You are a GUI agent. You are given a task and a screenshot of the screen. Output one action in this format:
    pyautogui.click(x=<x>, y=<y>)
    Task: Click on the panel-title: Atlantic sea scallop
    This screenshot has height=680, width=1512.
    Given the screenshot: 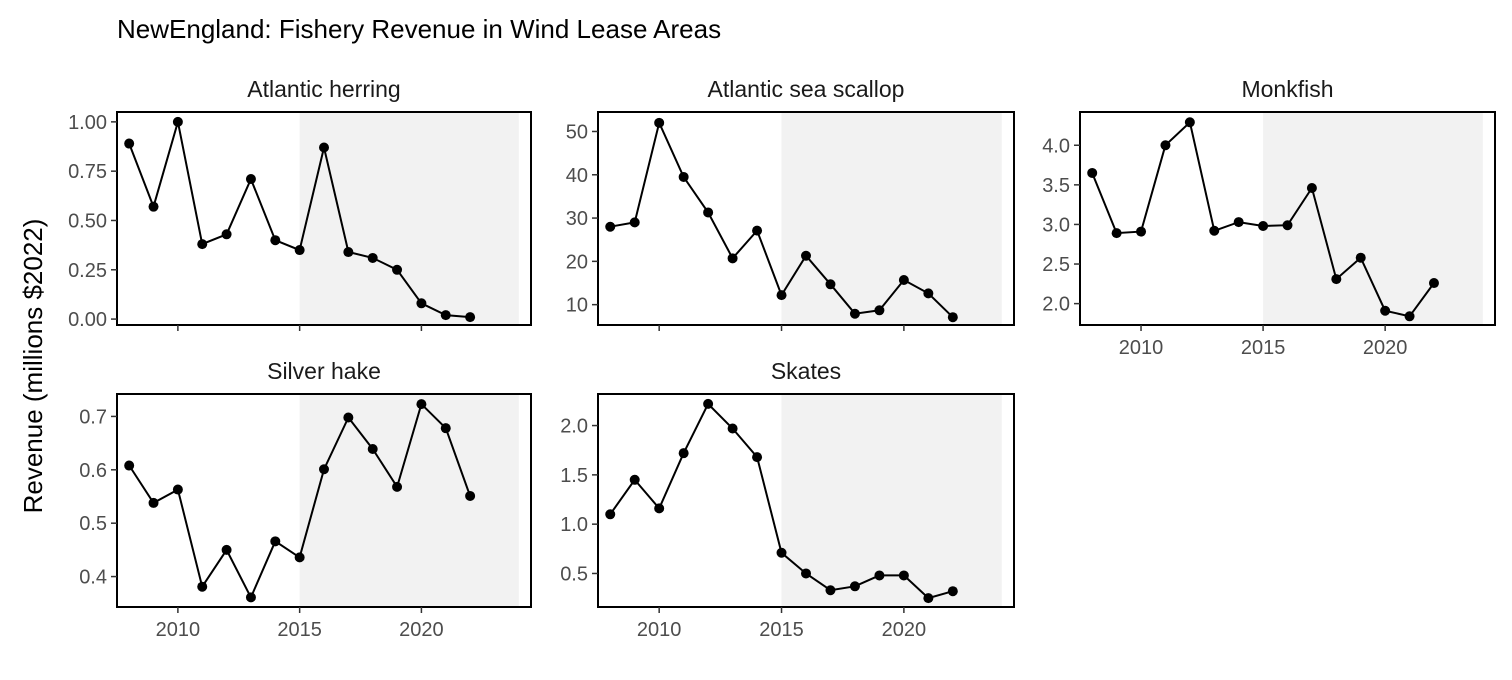 What is the action you would take?
    pyautogui.click(x=806, y=89)
    